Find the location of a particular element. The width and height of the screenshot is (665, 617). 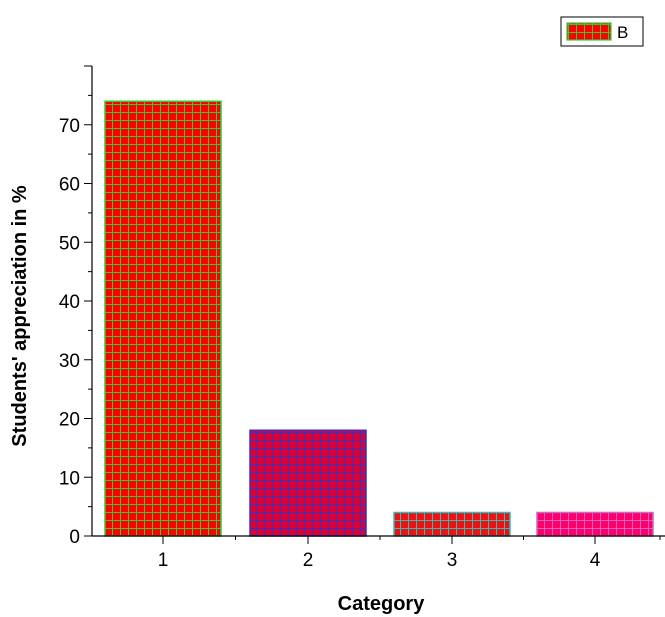

legend: B is located at coordinates (602, 31).